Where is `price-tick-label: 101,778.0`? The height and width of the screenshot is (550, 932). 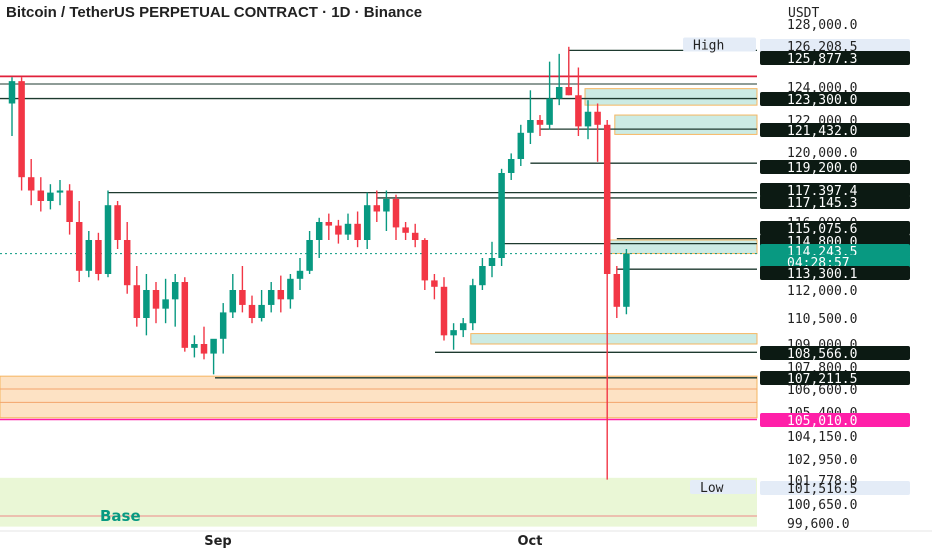 price-tick-label: 101,778.0 is located at coordinates (822, 481).